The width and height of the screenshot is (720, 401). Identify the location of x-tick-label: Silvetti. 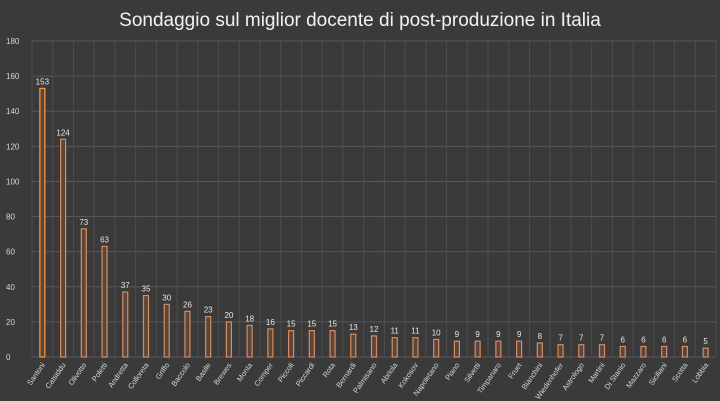
(472, 373).